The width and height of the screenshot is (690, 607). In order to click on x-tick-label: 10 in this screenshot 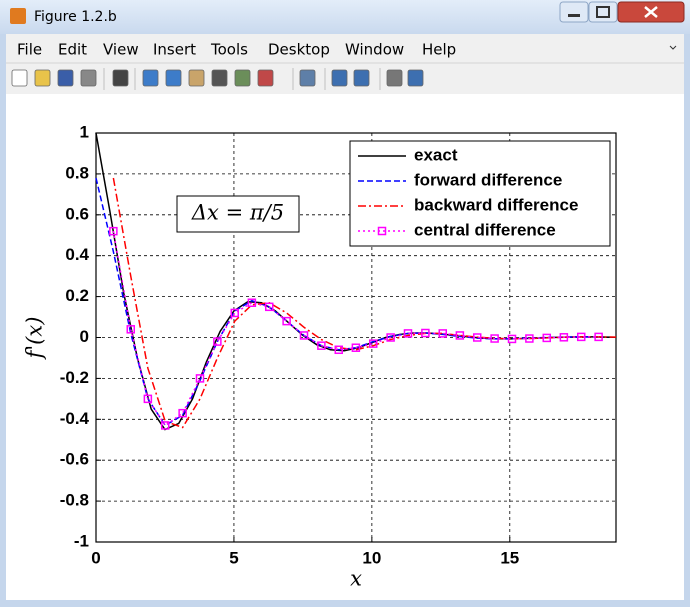, I will do `click(371, 557)`.